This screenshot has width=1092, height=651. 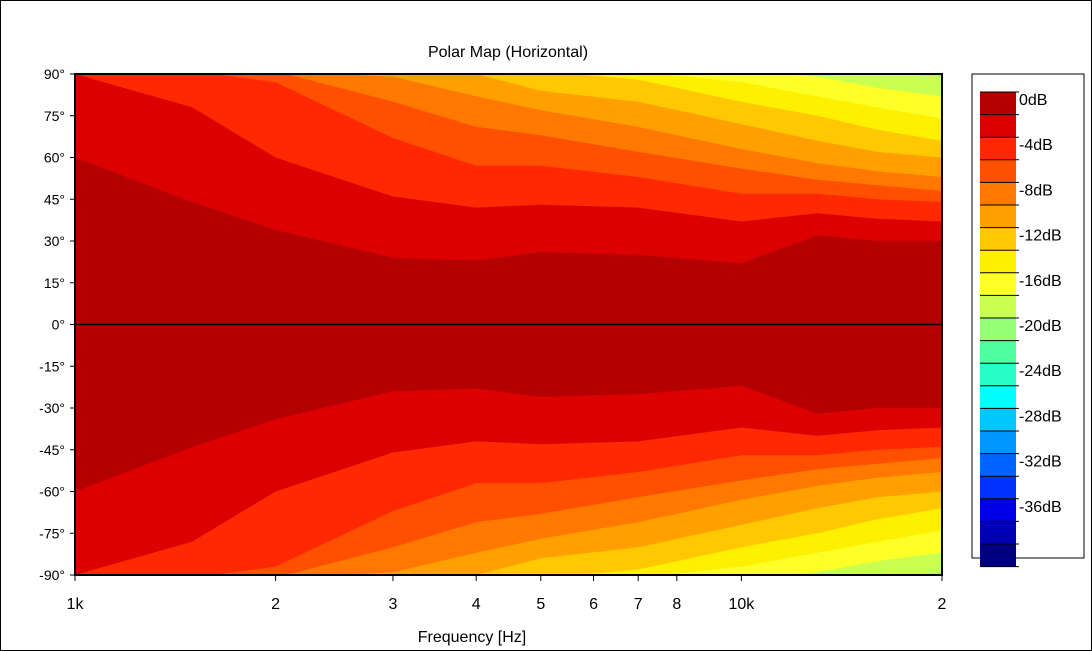 What do you see at coordinates (54, 241) in the screenshot?
I see `y-tick-label: 30°` at bounding box center [54, 241].